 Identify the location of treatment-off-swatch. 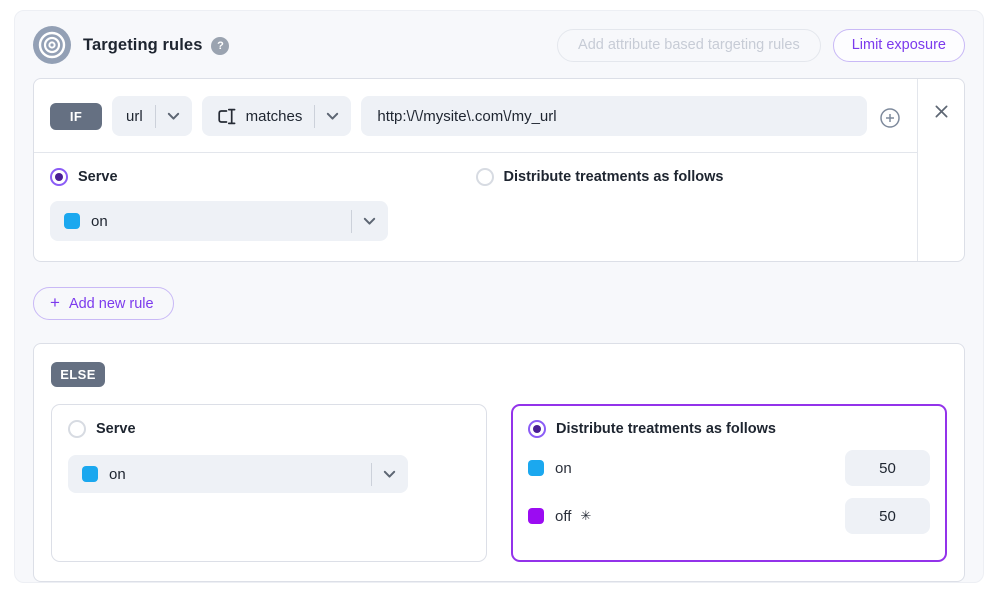
(536, 516).